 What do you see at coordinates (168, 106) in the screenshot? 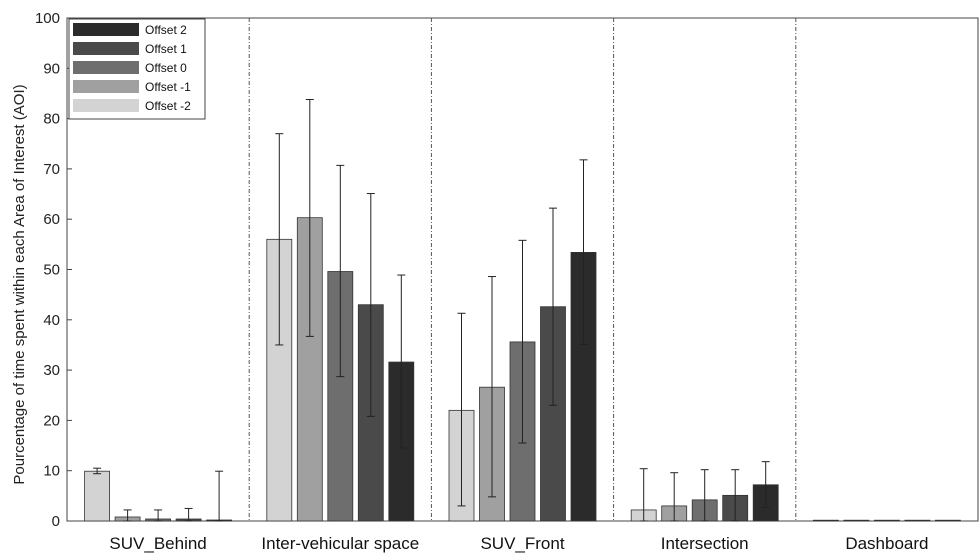
I see `legend-label: Offset -2` at bounding box center [168, 106].